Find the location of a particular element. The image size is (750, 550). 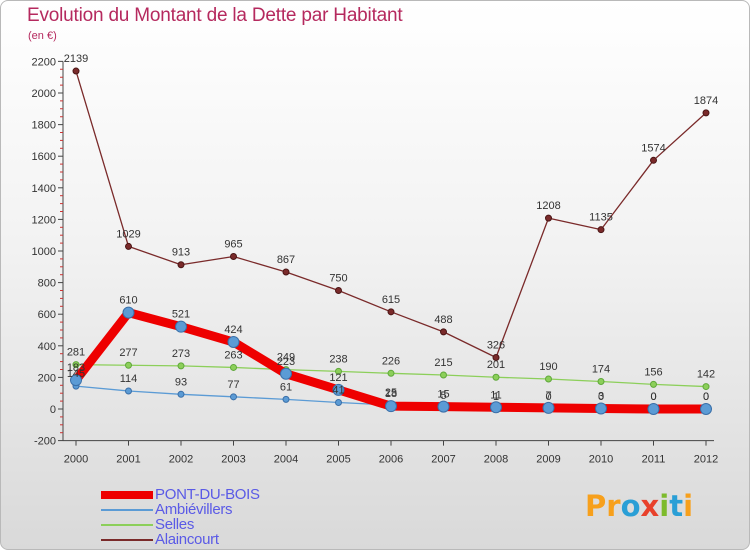

data-label: 521 is located at coordinates (181, 315).